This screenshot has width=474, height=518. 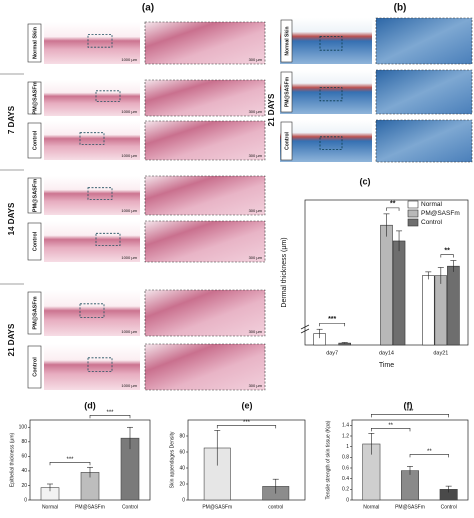 What do you see at coordinates (246, 460) in the screenshot?
I see `plot-frame` at bounding box center [246, 460].